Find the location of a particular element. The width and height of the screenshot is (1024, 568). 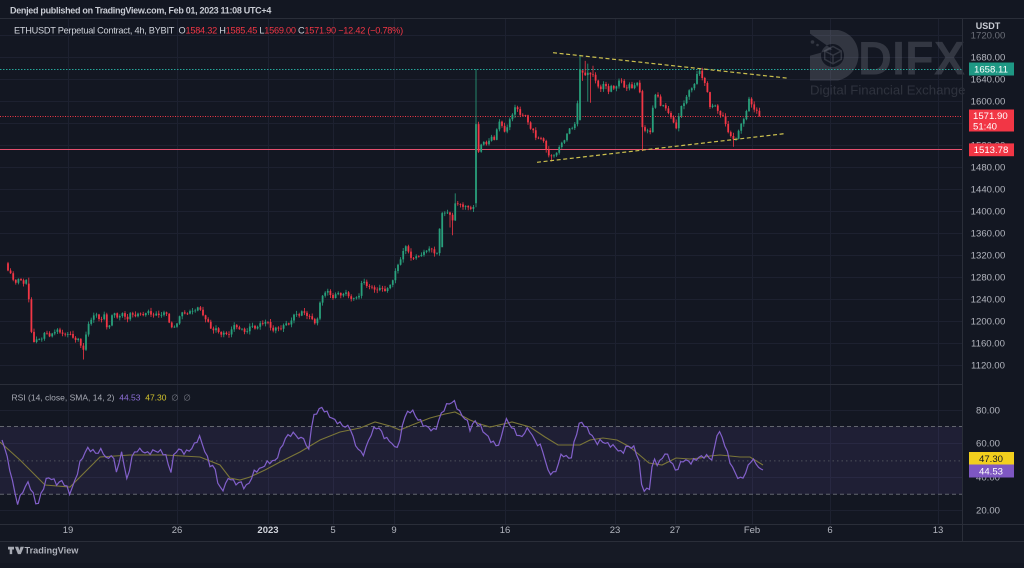

svg-text: 1680.00 is located at coordinates (988, 58).